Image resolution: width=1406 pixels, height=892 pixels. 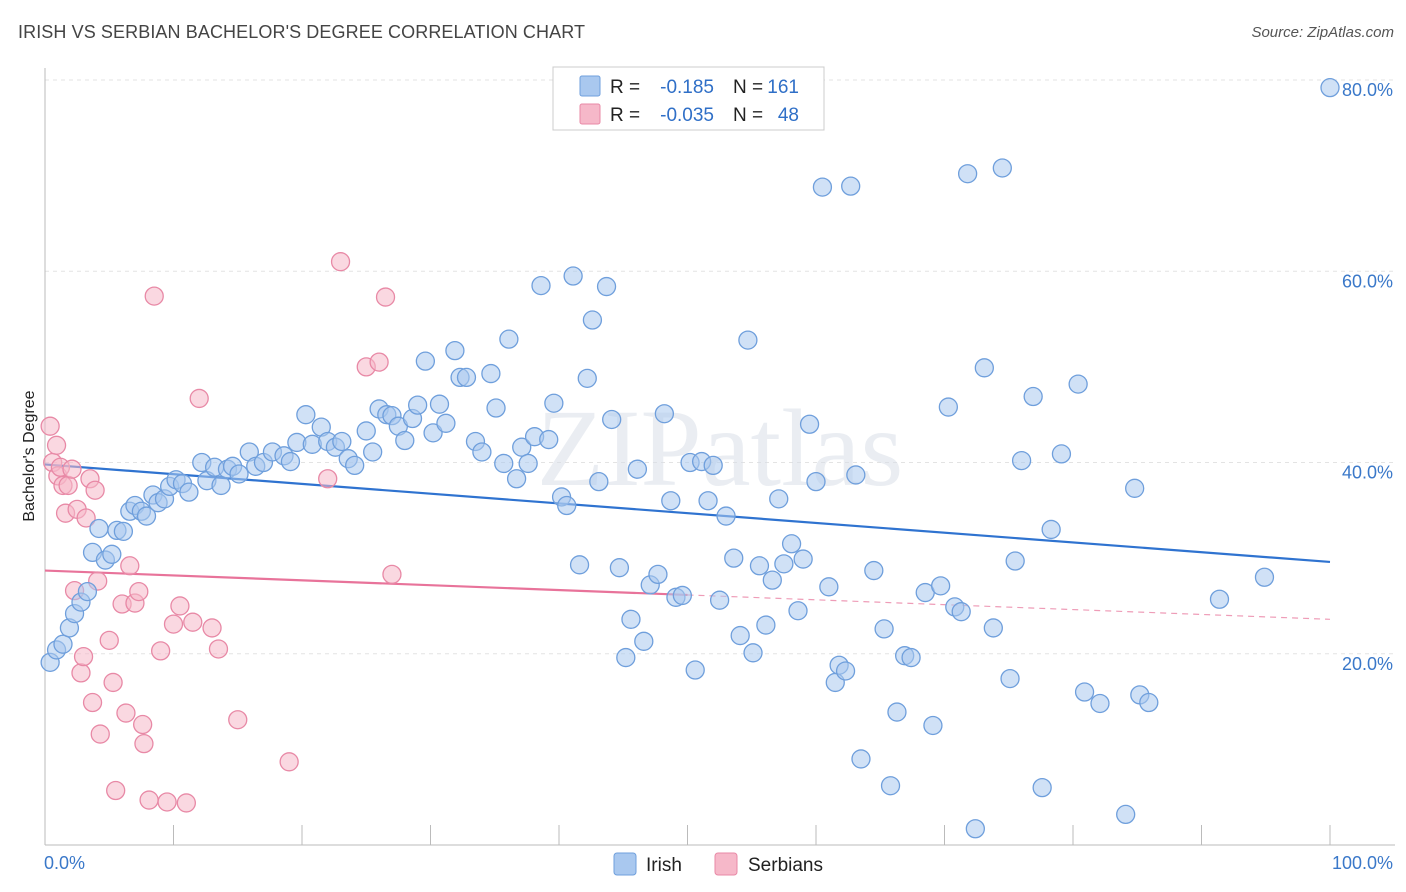 What do you see at coordinates (785, 865) in the screenshot?
I see `legend-label-serbians: Serbians` at bounding box center [785, 865].